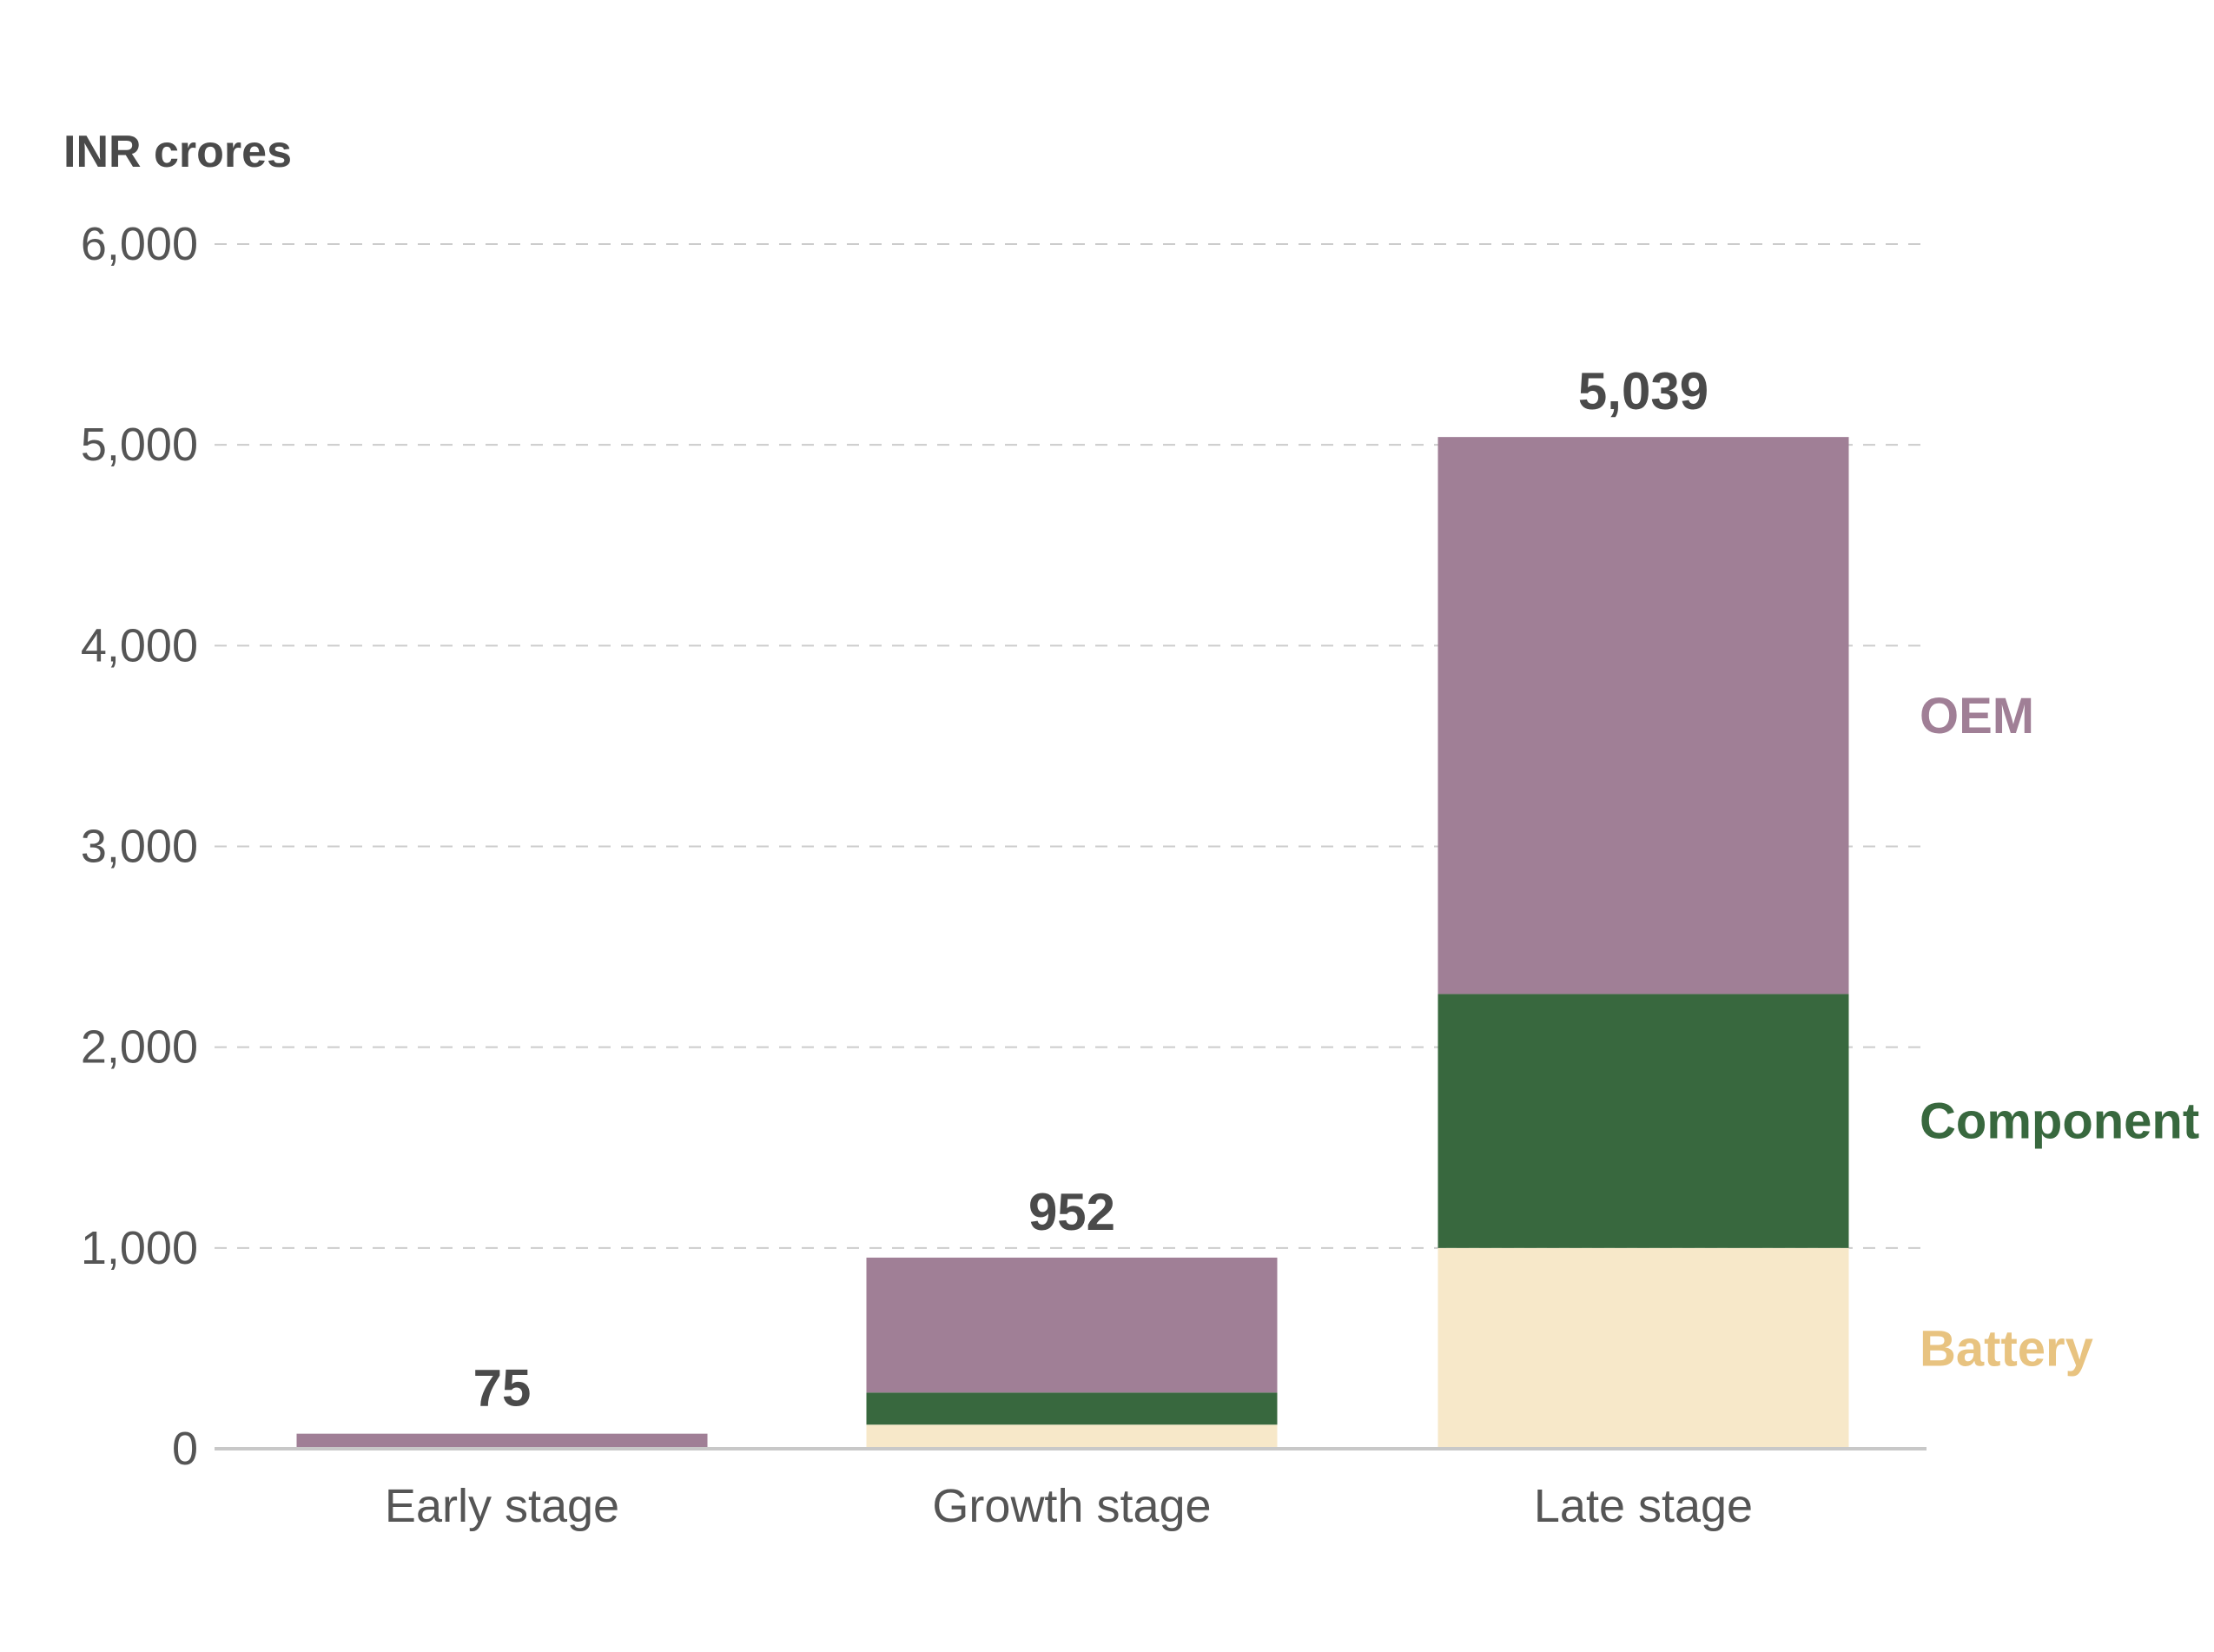  Describe the element at coordinates (2007, 1348) in the screenshot. I see `series-label-battery: Battery` at that location.